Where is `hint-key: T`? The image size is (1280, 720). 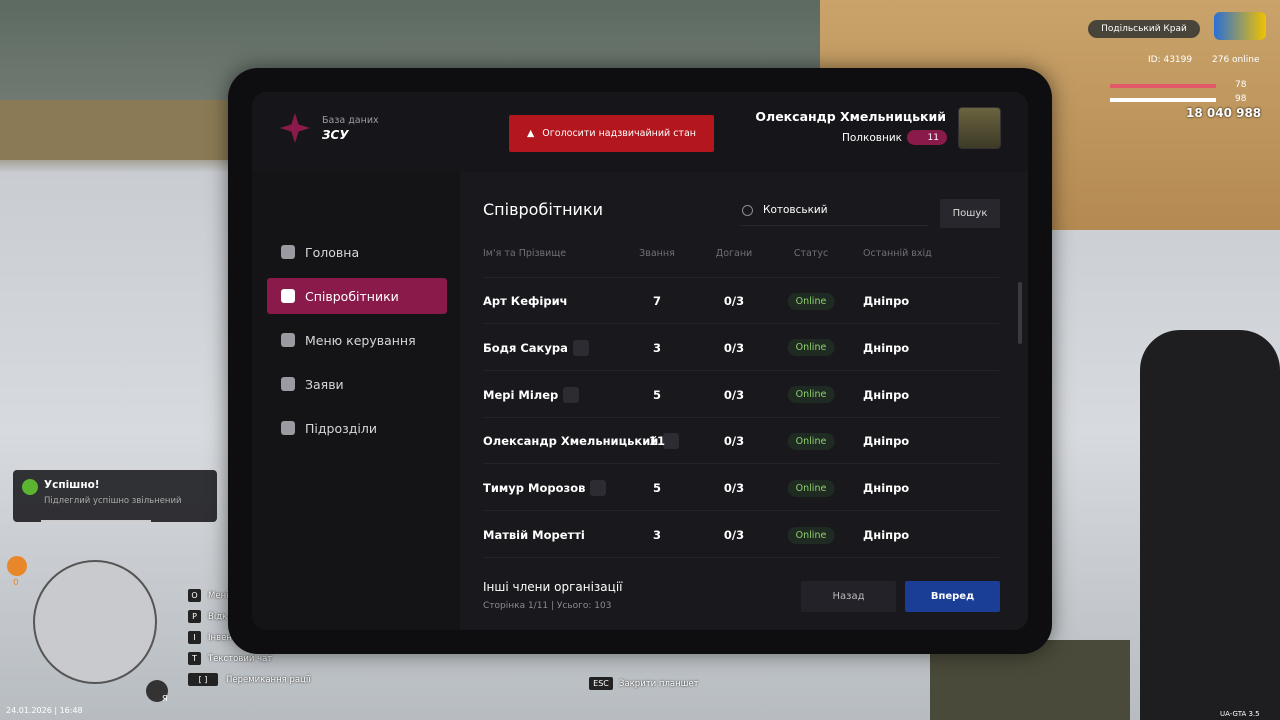
hint-key: T is located at coordinates (194, 658).